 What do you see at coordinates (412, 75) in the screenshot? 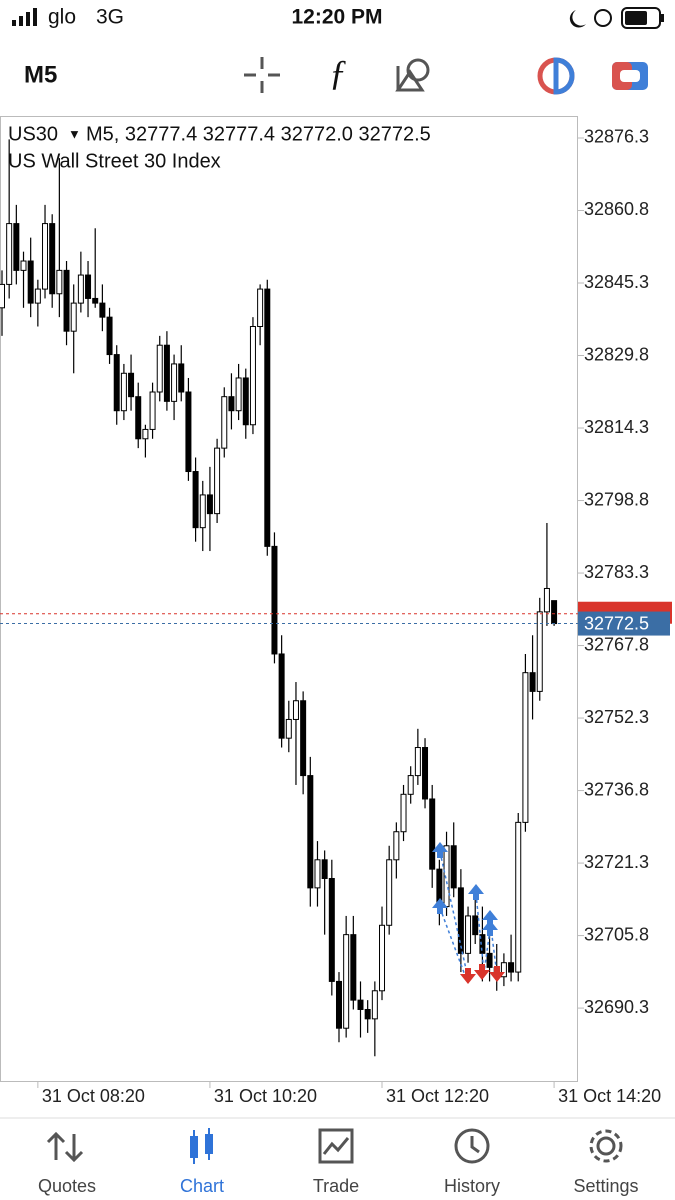
I see `objects-button` at bounding box center [412, 75].